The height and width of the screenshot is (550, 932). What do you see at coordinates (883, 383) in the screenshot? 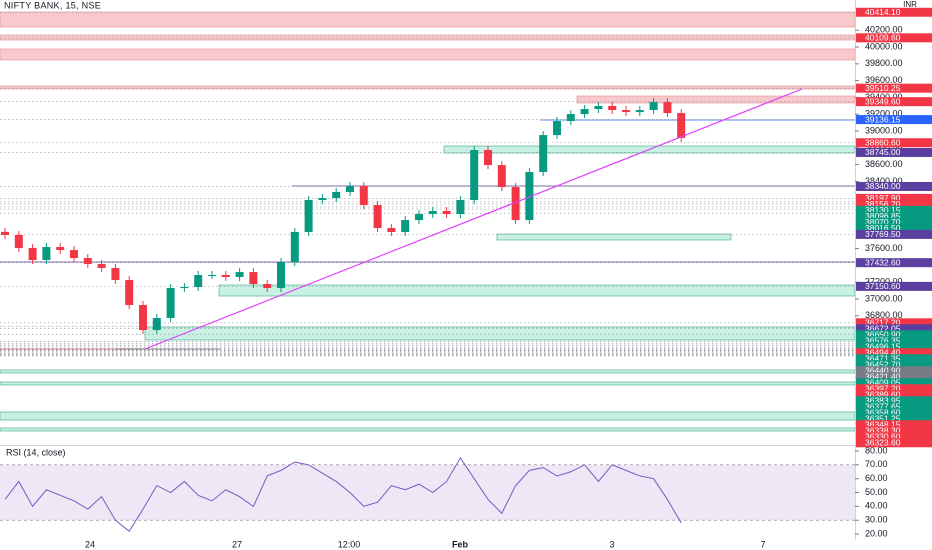
I see `price-badge-label: 36409.05` at bounding box center [883, 383].